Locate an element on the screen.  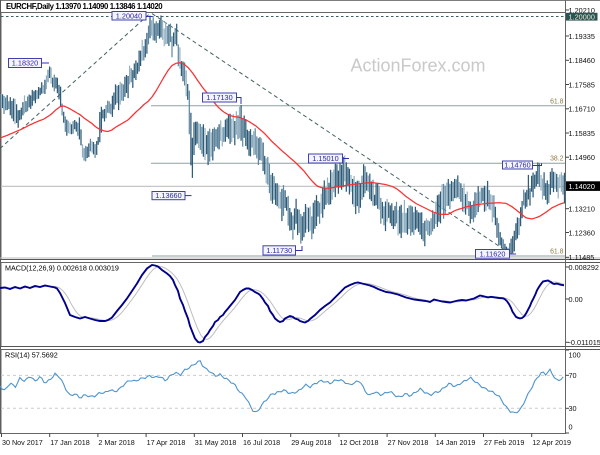
svg-text: 1.19335 is located at coordinates (582, 36).